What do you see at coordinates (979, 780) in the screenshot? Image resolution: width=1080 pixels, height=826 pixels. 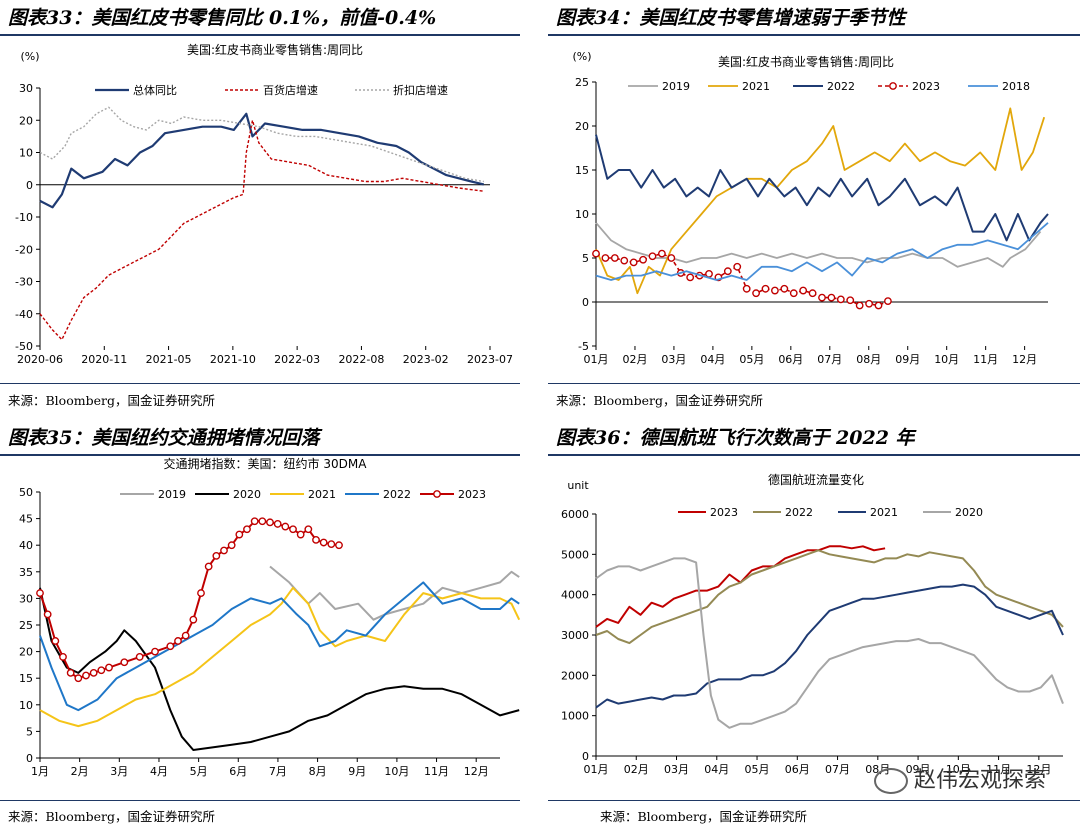 I see `watermark-text: 赵伟宏观探索` at bounding box center [979, 780].